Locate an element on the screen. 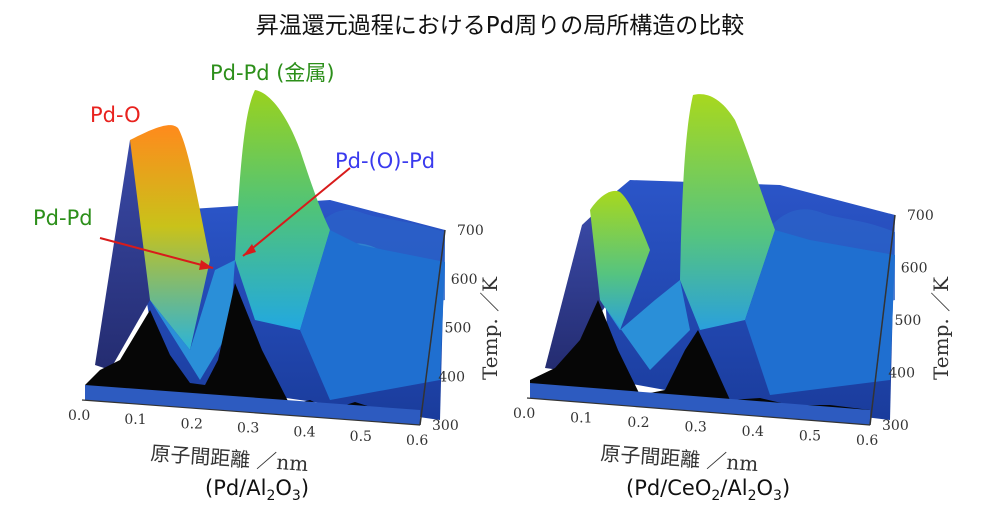 Image resolution: width=1000 pixels, height=520 pixels. surface-side-wall is located at coordinates (122, 255).